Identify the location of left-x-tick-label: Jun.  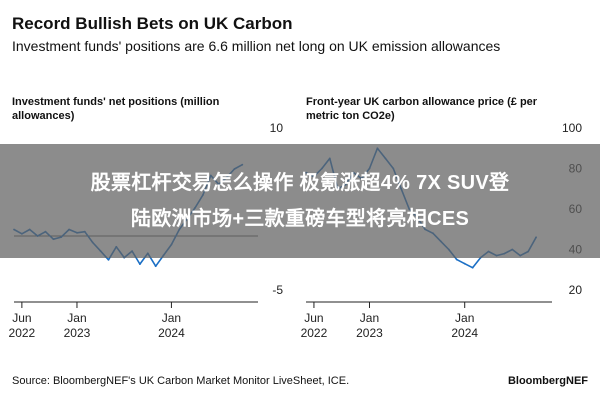
(21, 318).